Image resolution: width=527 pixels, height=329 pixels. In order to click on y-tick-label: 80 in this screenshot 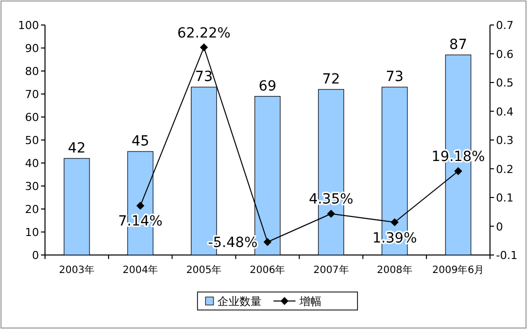, I will do `click(32, 71)`.